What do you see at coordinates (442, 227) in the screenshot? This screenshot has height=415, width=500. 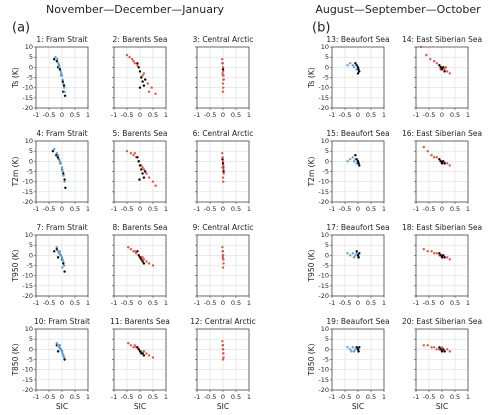 I see `panel-title: 18: East Siberian Sea` at bounding box center [442, 227].